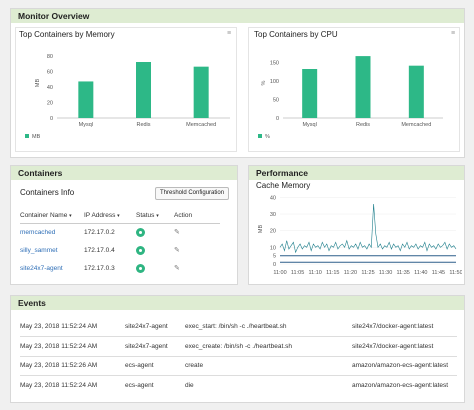  What do you see at coordinates (332, 273) in the screenshot?
I see `x-tick-label: 11:15` at bounding box center [332, 273].